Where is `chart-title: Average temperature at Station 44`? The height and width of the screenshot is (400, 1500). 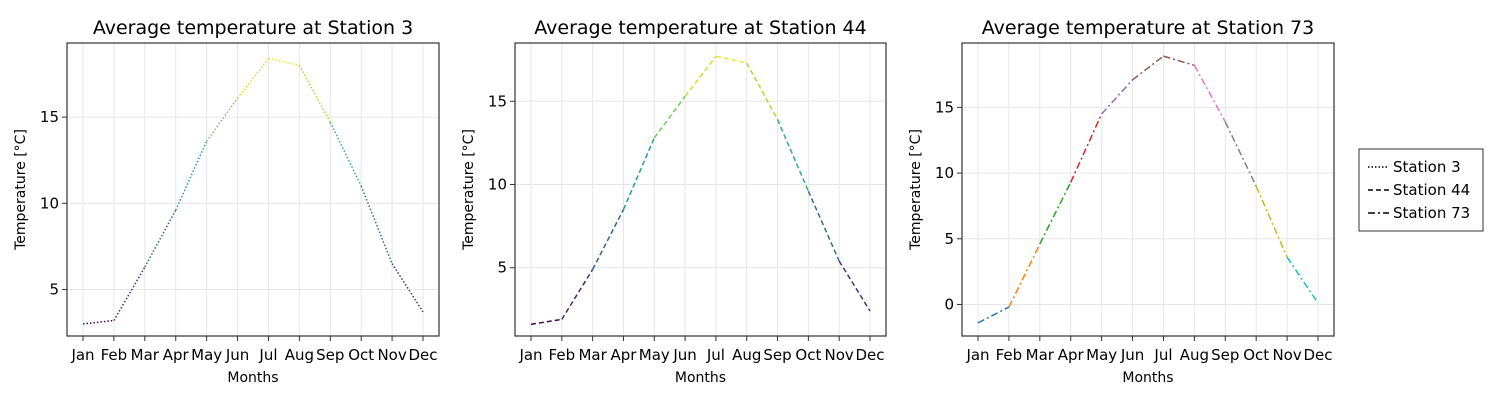 chart-title: Average temperature at Station 44 is located at coordinates (700, 28).